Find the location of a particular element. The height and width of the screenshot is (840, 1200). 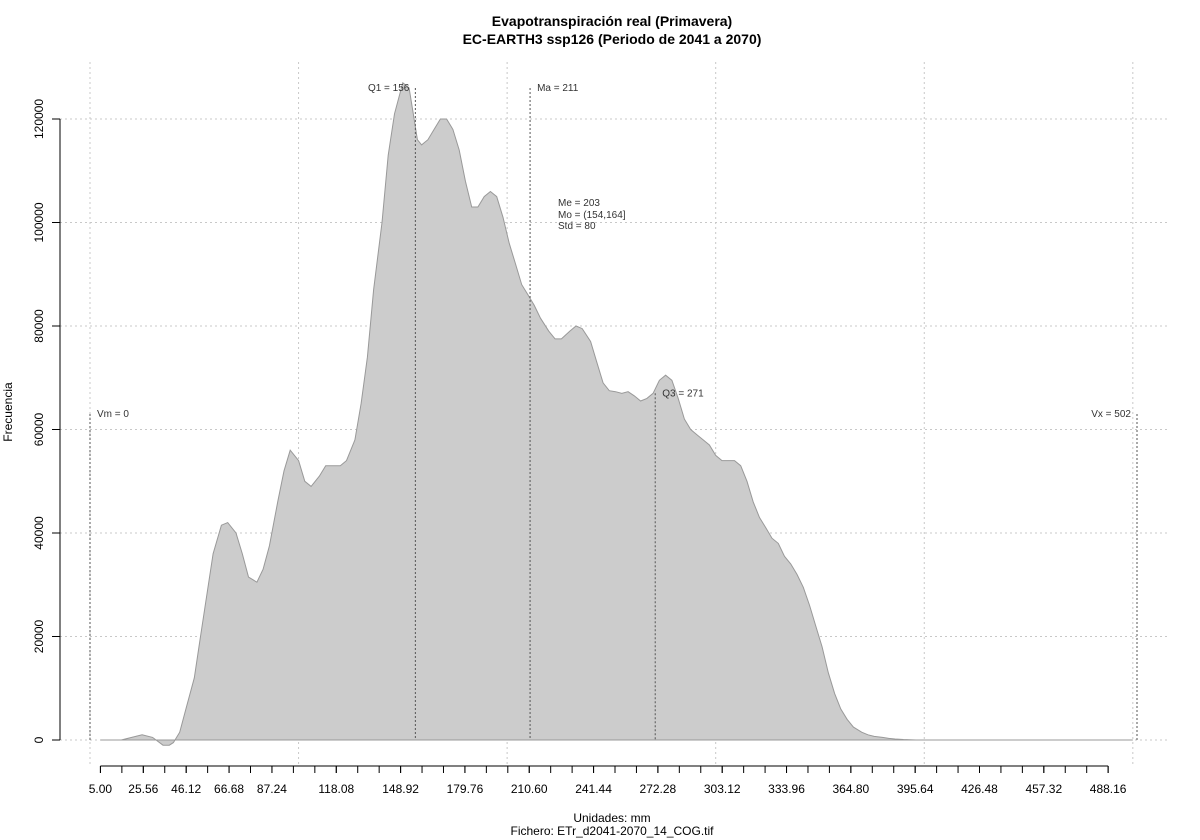

file-caption: Fichero: ETr_d2041-2070_14_COG.tif is located at coordinates (613, 831).